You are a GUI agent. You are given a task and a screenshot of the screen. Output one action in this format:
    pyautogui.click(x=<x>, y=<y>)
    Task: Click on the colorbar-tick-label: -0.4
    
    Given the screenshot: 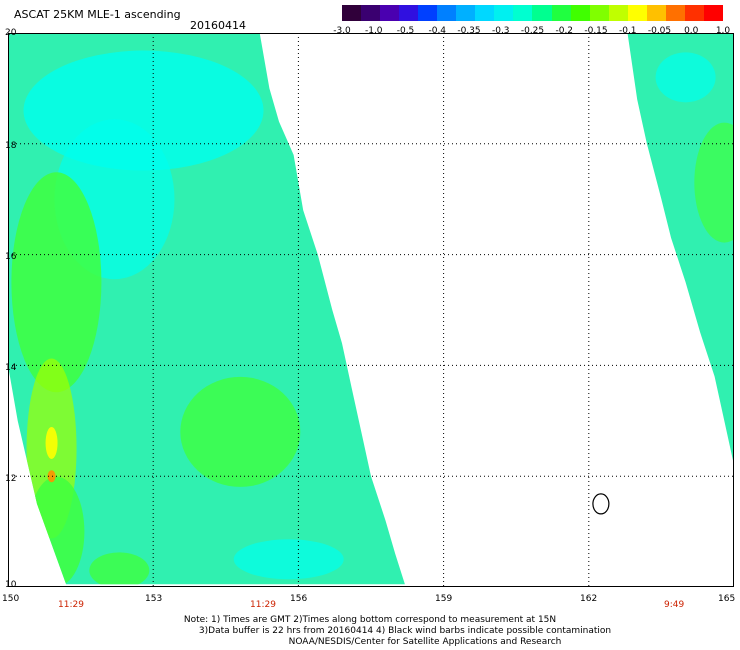 What is the action you would take?
    pyautogui.click(x=437, y=31)
    